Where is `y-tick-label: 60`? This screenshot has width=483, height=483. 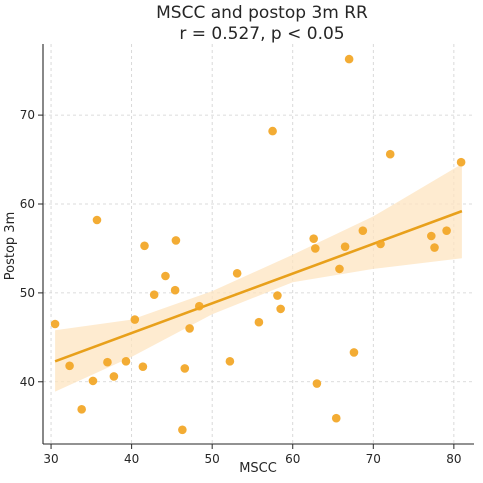 y-tick-label: 60 is located at coordinates (27, 204).